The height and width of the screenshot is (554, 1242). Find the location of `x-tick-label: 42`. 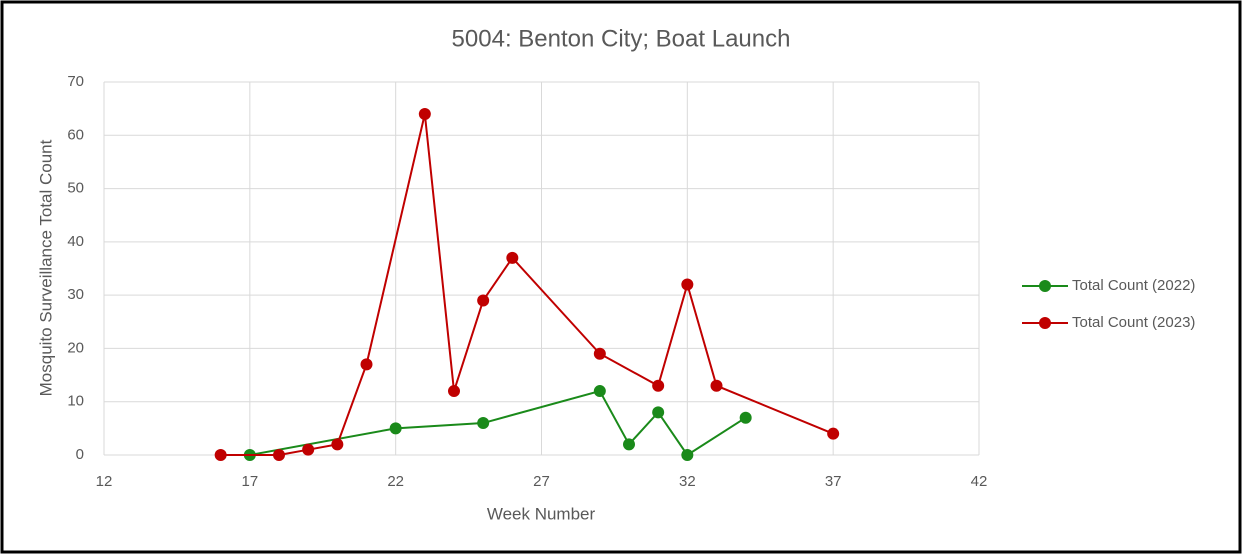

x-tick-label: 42 is located at coordinates (979, 481).